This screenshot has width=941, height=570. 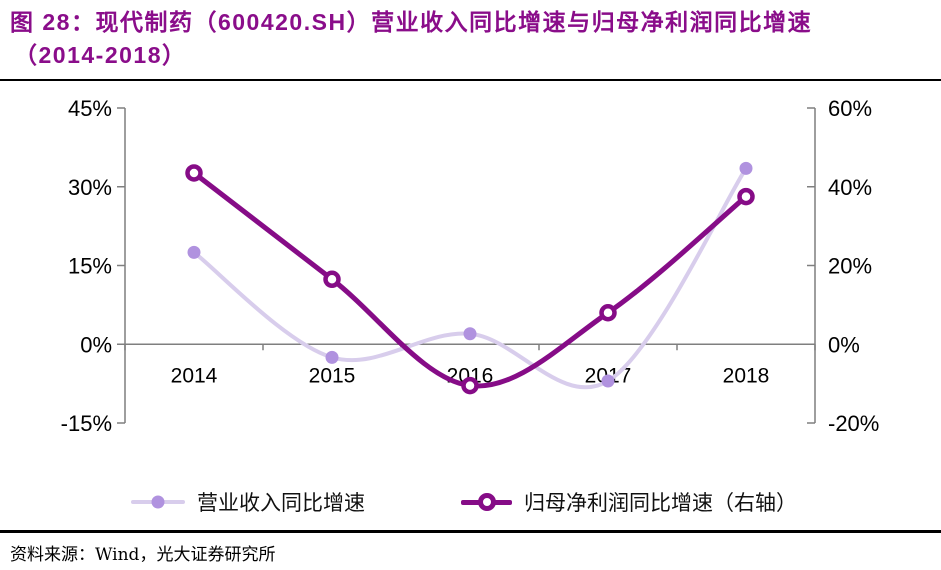 What do you see at coordinates (143, 555) in the screenshot?
I see `data-source: 资料来源：Wind，光大证券研究所` at bounding box center [143, 555].